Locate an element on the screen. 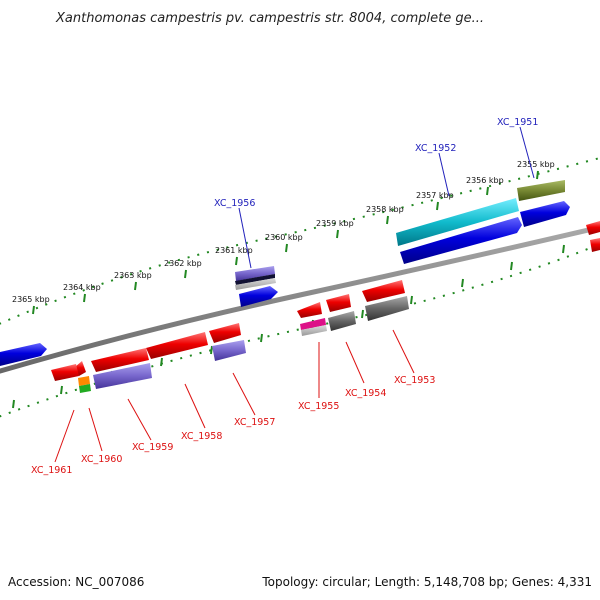  tick-label: 2357 kbp is located at coordinates (435, 195).